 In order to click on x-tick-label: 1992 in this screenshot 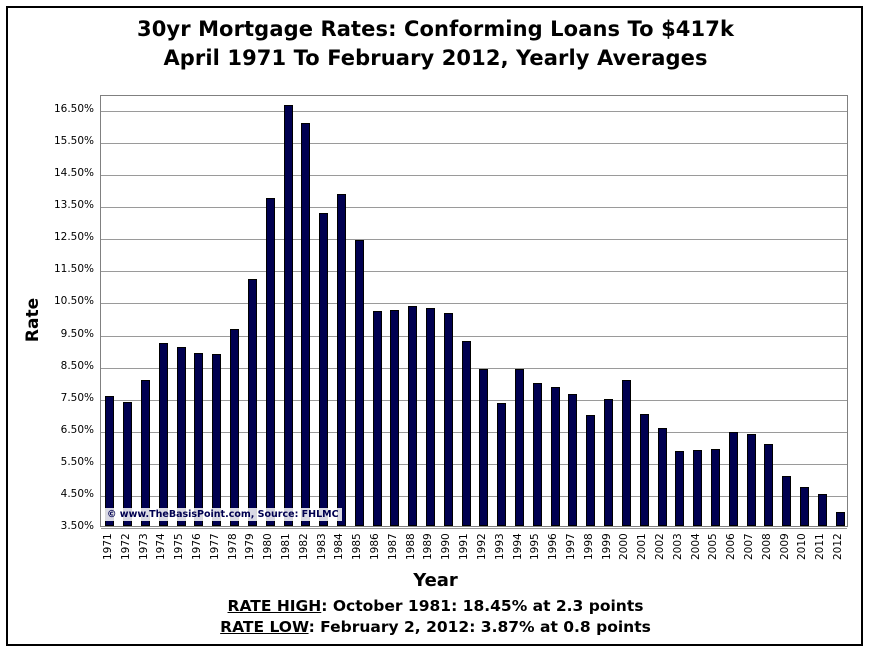, I will do `click(481, 546)`.